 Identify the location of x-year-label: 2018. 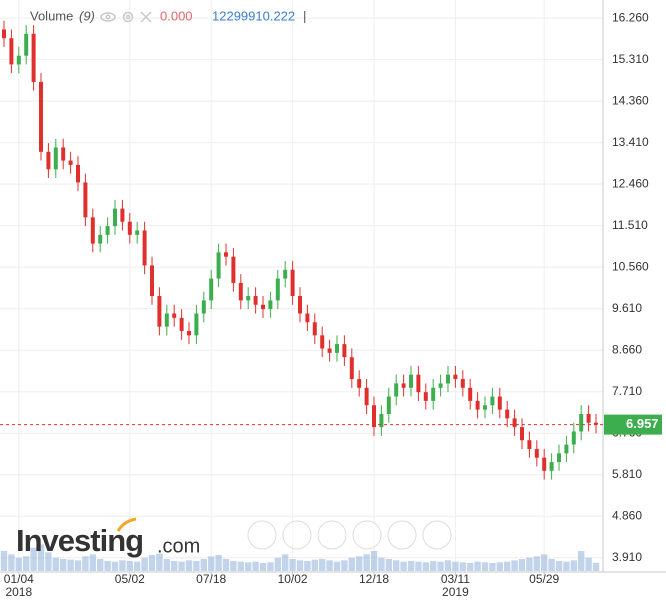
(18, 592).